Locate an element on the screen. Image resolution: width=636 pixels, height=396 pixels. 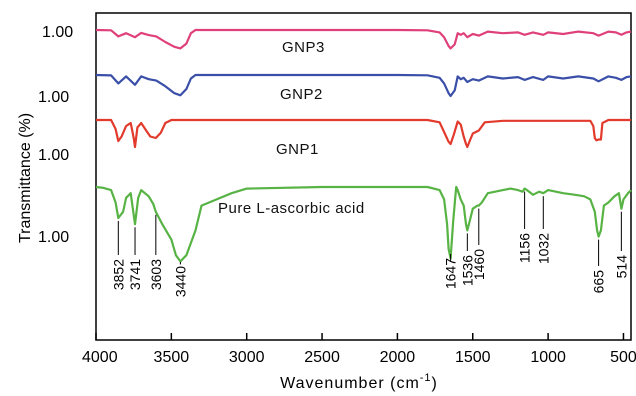
peak-label-1156: 1156 is located at coordinates (525, 248).